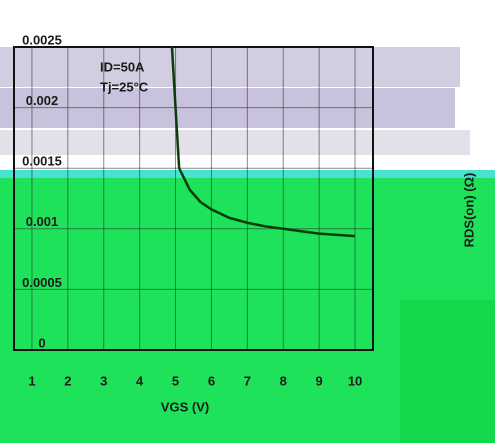  What do you see at coordinates (122, 66) in the screenshot?
I see `annotation: ID=50A` at bounding box center [122, 66].